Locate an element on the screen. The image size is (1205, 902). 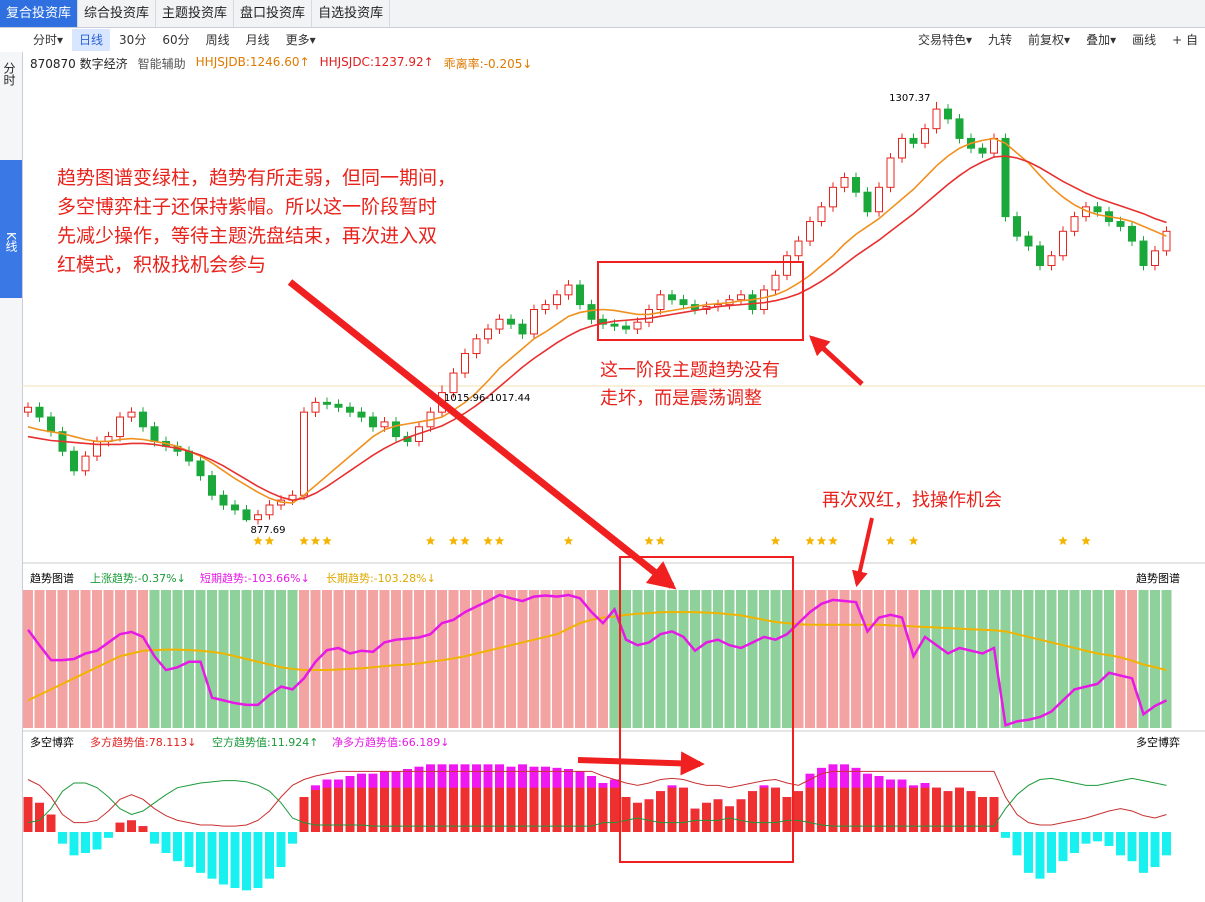
tool-button: + 自 is located at coordinates (1185, 40).